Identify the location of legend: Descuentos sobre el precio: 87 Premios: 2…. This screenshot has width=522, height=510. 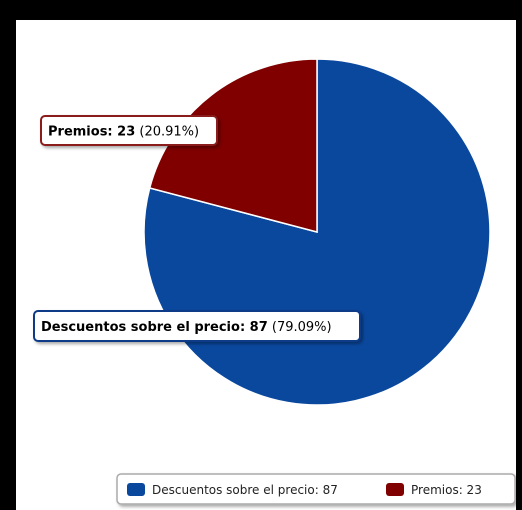
(316, 489).